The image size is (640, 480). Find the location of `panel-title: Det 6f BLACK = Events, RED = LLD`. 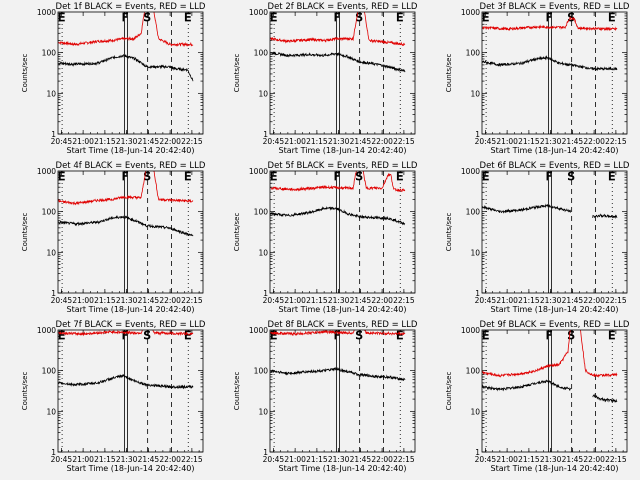

panel-title: Det 6f BLACK = Events, RED = LLD is located at coordinates (555, 166).